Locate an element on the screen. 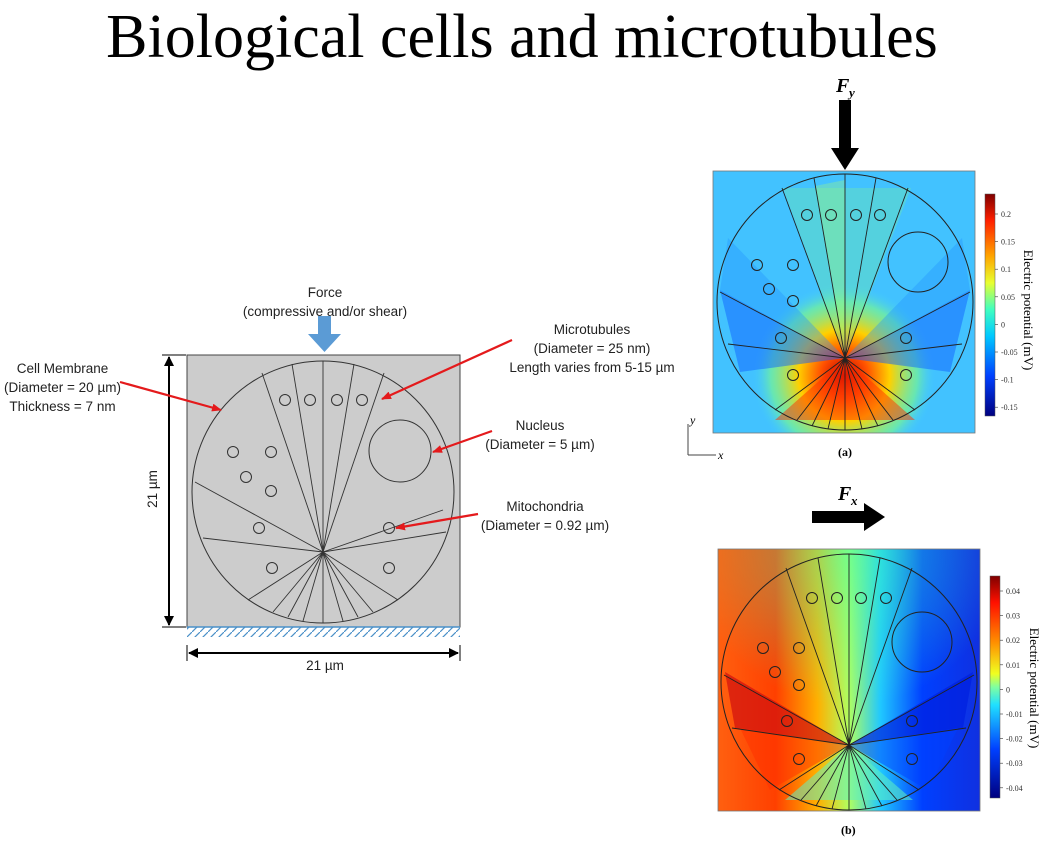  panel-a-force-sub: y is located at coordinates (851, 92).